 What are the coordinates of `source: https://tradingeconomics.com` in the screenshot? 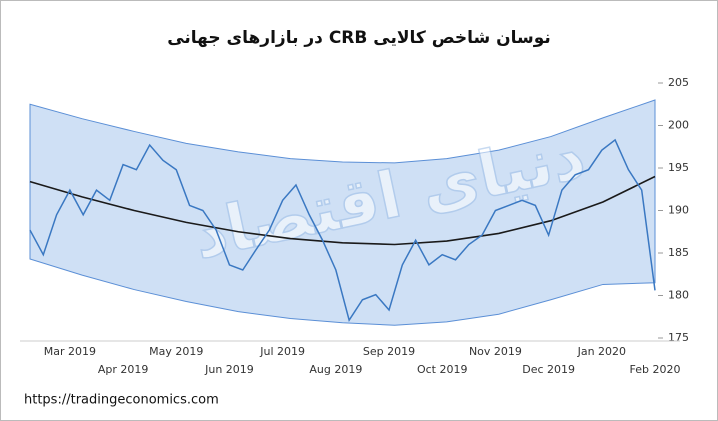 It's located at (121, 400).